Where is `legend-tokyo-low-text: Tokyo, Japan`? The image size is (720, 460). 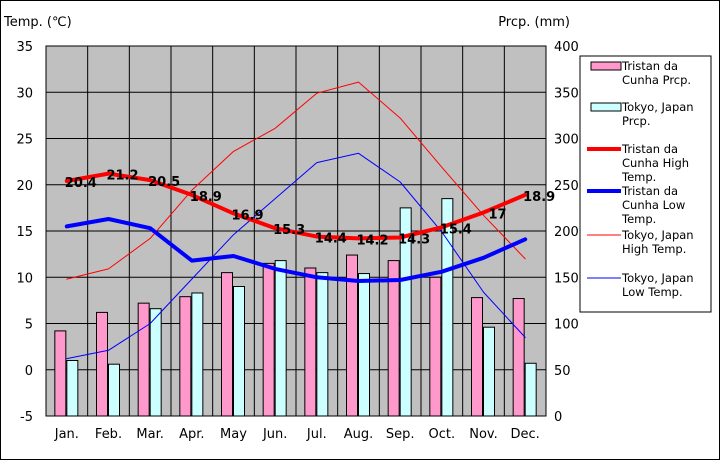 legend-tokyo-low-text: Tokyo, Japan is located at coordinates (657, 278).